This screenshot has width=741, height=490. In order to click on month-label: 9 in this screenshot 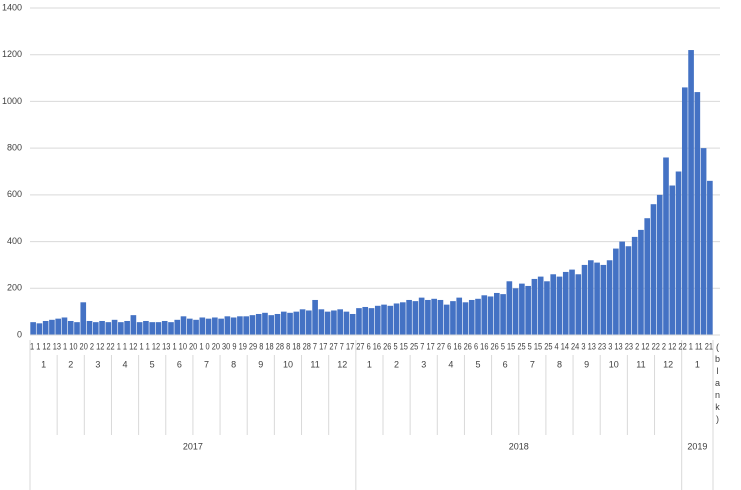, I will do `click(260, 364)`.